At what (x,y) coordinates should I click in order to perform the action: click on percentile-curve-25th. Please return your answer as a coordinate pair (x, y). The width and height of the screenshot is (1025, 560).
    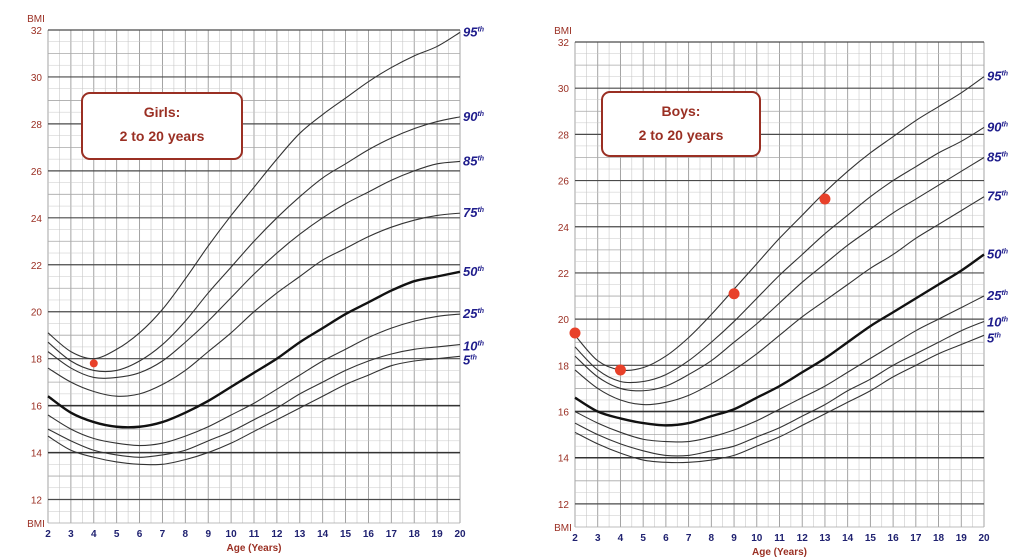
    Looking at the image, I should click on (254, 380).